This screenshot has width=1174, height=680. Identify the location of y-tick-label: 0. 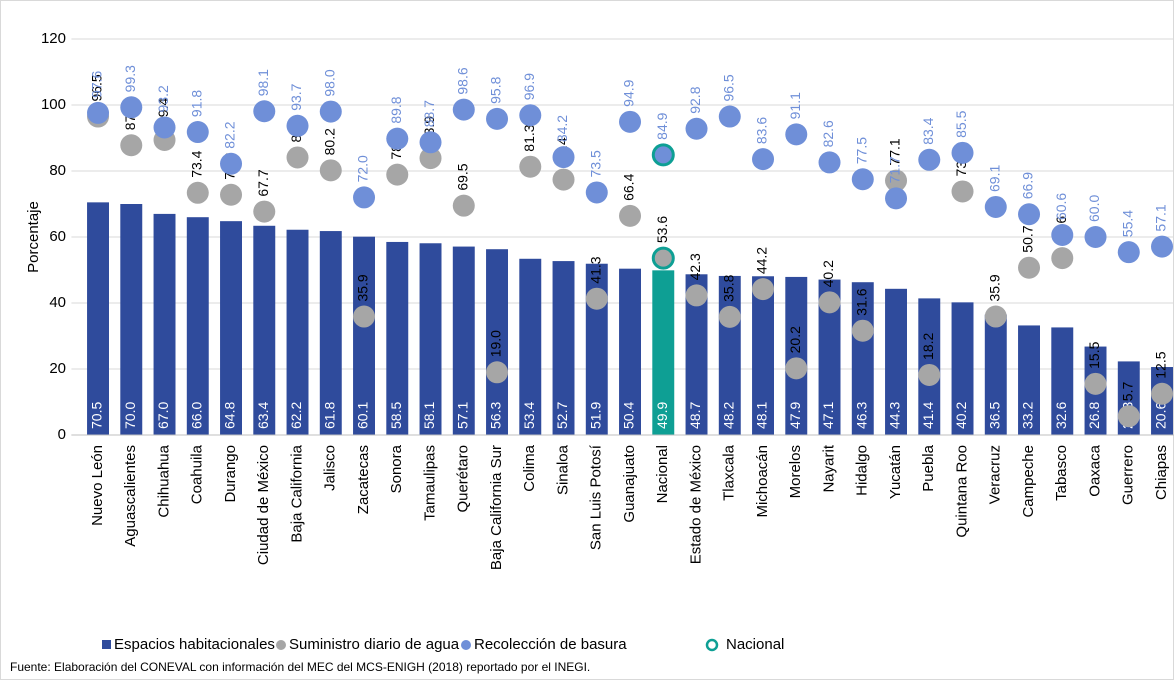
(62, 434).